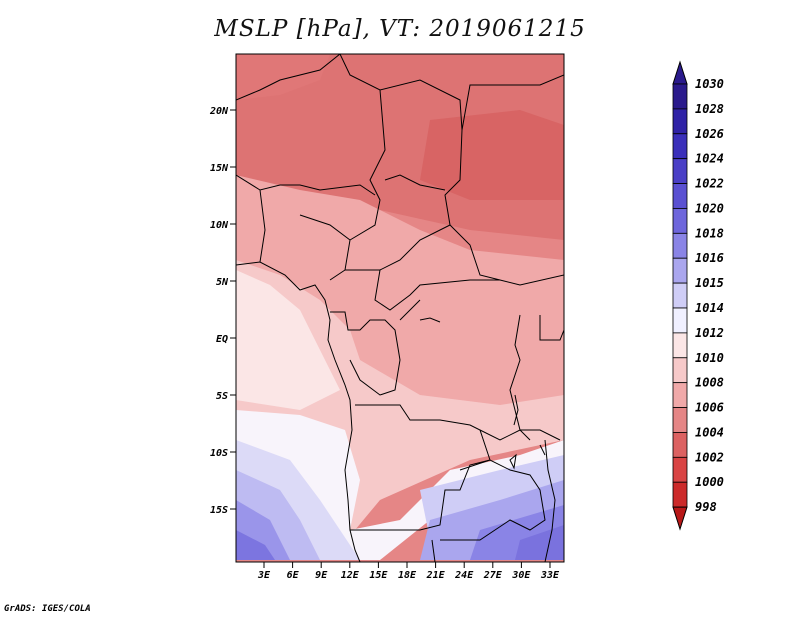 This screenshot has height=618, width=800. I want to click on lon-tick-label: 27E, so click(493, 575).